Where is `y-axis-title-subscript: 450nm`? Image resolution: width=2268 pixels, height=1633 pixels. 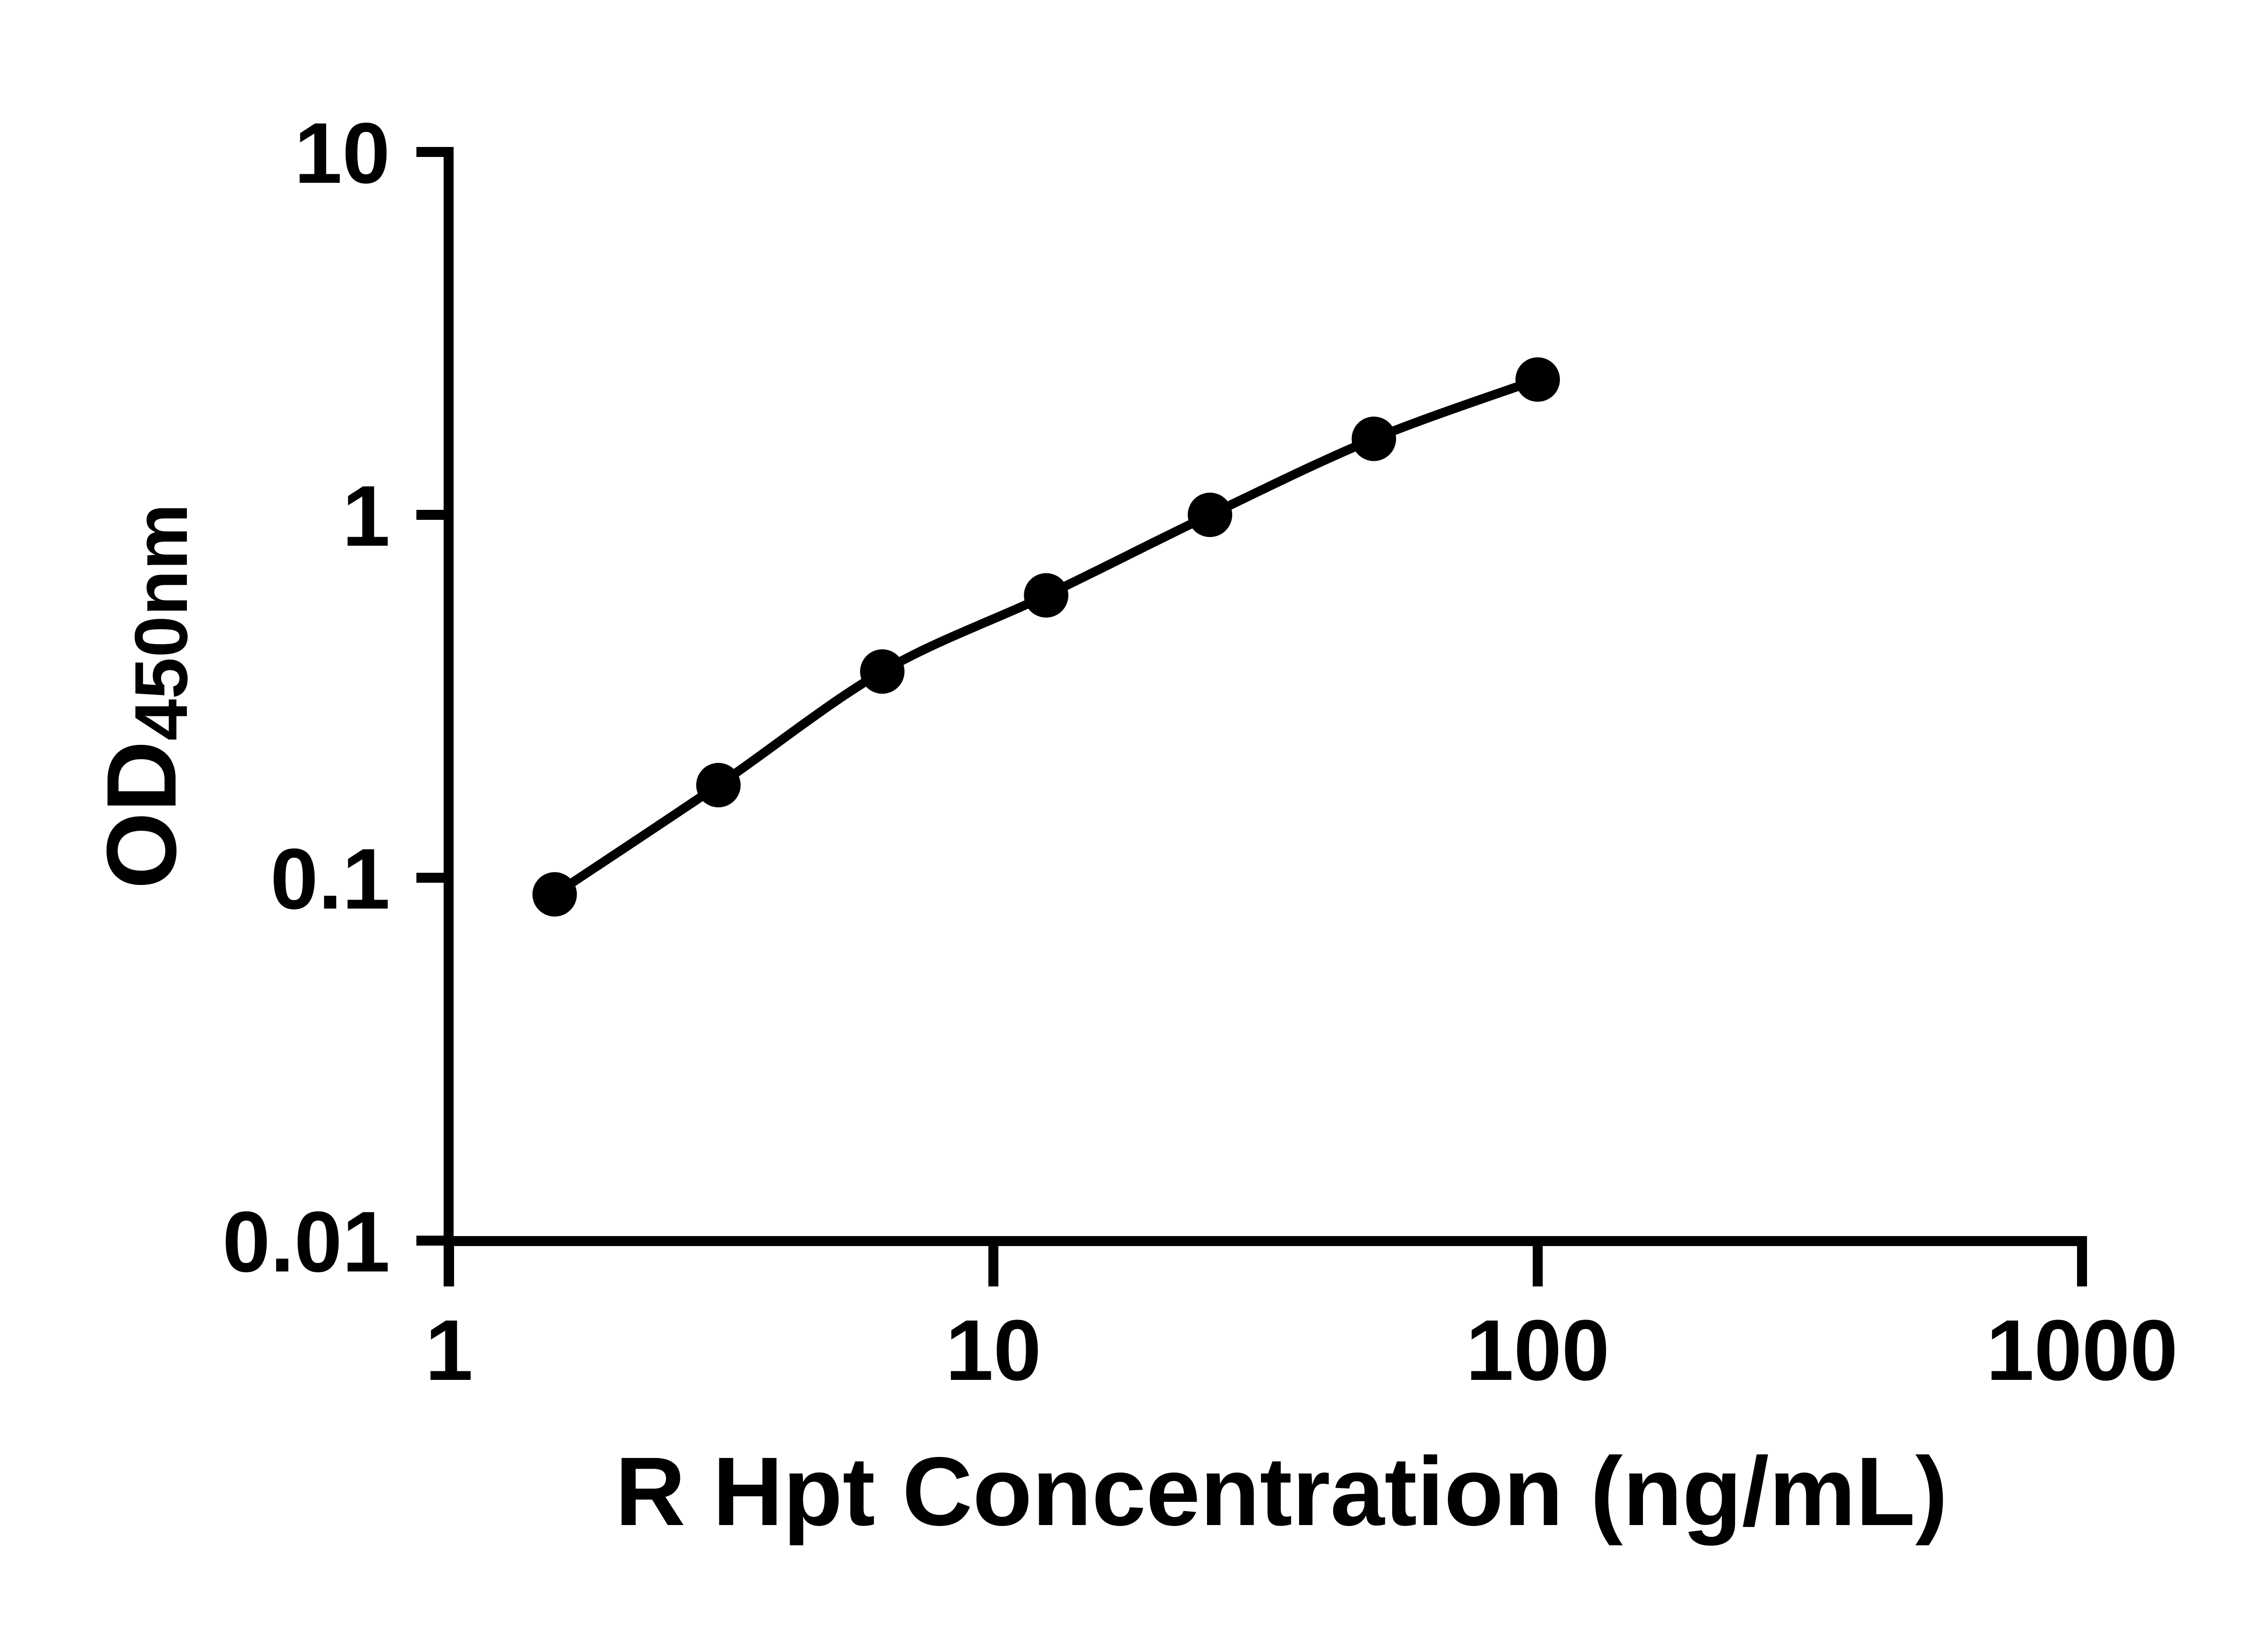
y-axis-title-subscript: 450nm is located at coordinates (161, 622).